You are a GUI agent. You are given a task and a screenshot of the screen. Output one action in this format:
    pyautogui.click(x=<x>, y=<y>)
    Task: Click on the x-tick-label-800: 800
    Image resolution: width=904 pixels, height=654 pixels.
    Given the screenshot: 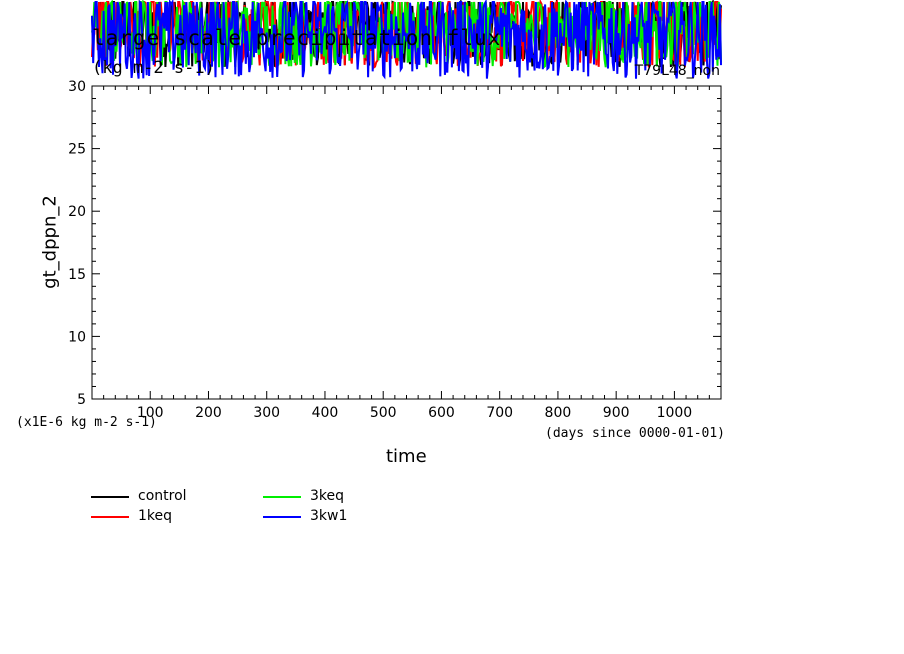 What is the action you would take?
    pyautogui.click(x=558, y=413)
    